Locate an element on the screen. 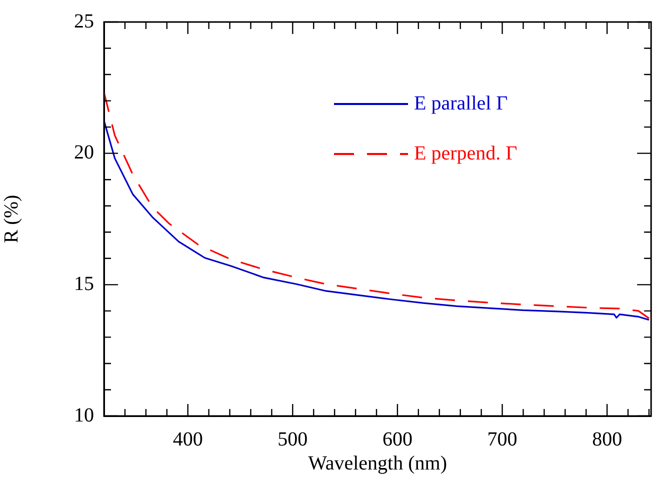 The height and width of the screenshot is (488, 661). y-tick-label: 20 is located at coordinates (84, 153).